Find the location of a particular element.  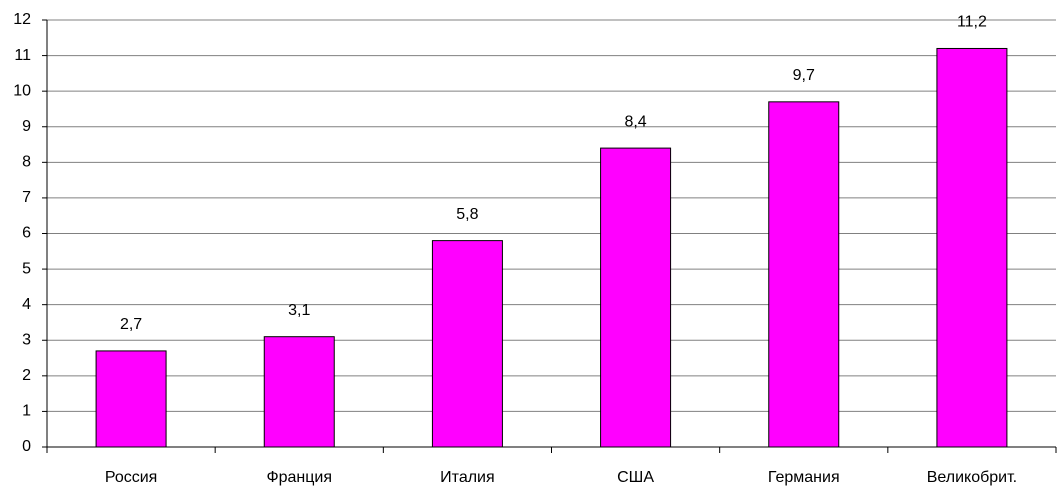

y-tick-label: 9 is located at coordinates (26, 126).